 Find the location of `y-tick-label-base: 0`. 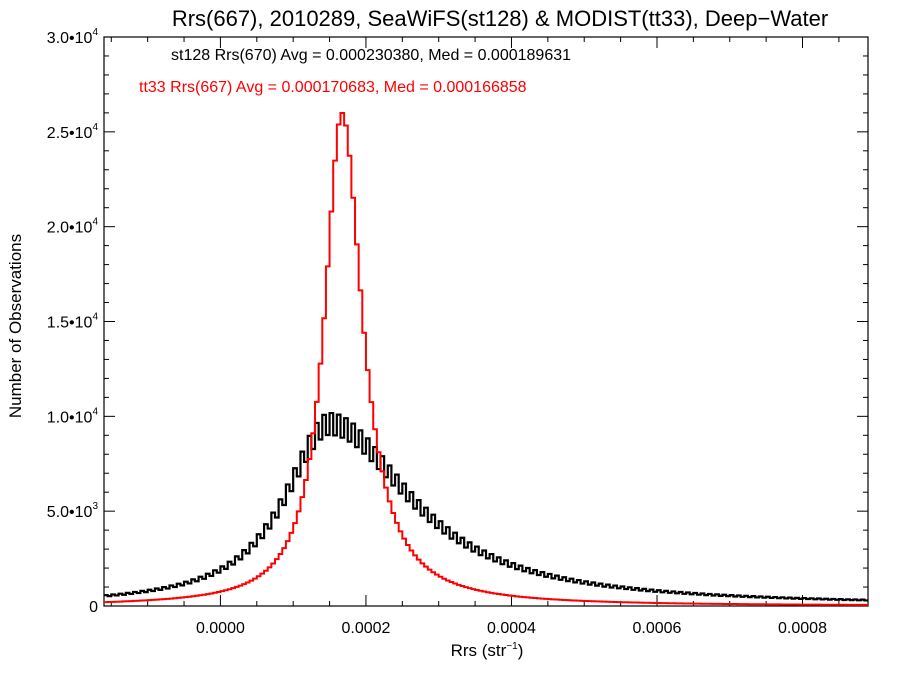

y-tick-label-base: 0 is located at coordinates (93, 607).